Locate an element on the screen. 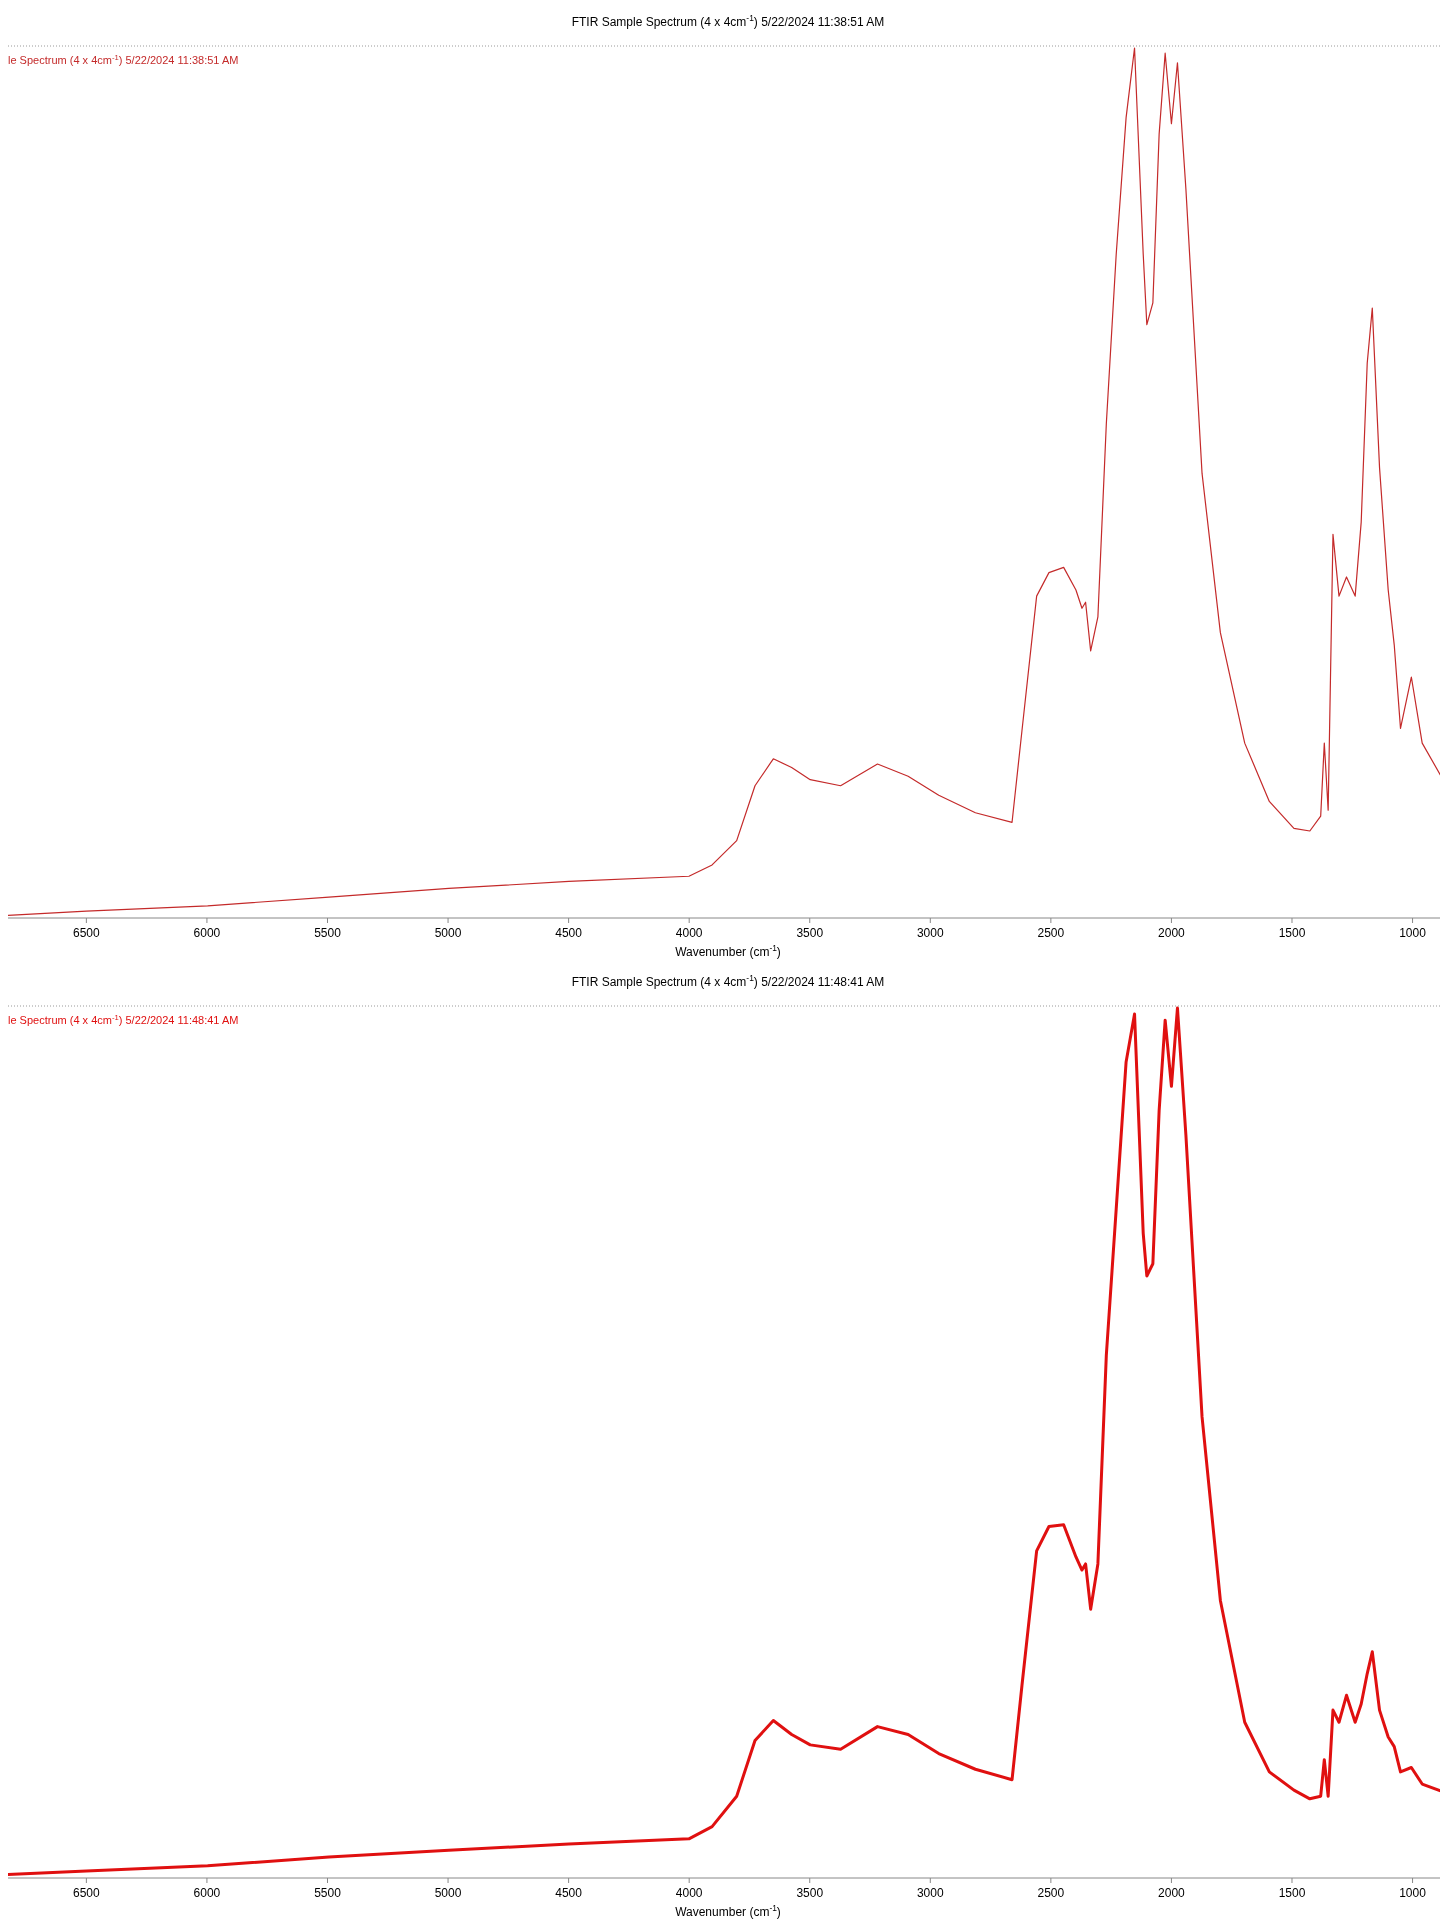 This screenshot has width=1440, height=1920. text: le Spectrum (4 x 4cm$^{-1}$) 5/22/2024 11:48:41 AM is located at coordinates (123, 1019).